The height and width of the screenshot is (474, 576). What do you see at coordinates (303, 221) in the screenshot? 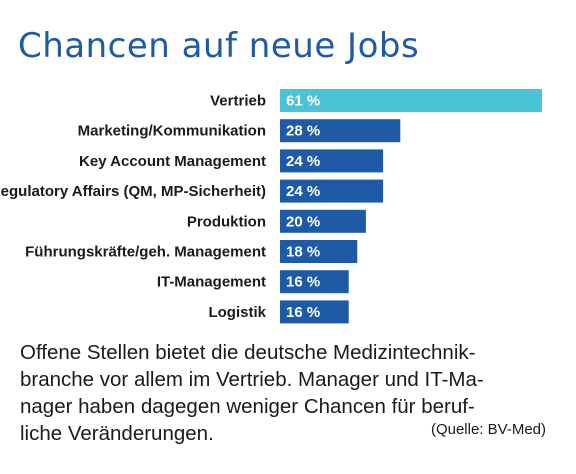
I see `value-label: 20 %` at bounding box center [303, 221].